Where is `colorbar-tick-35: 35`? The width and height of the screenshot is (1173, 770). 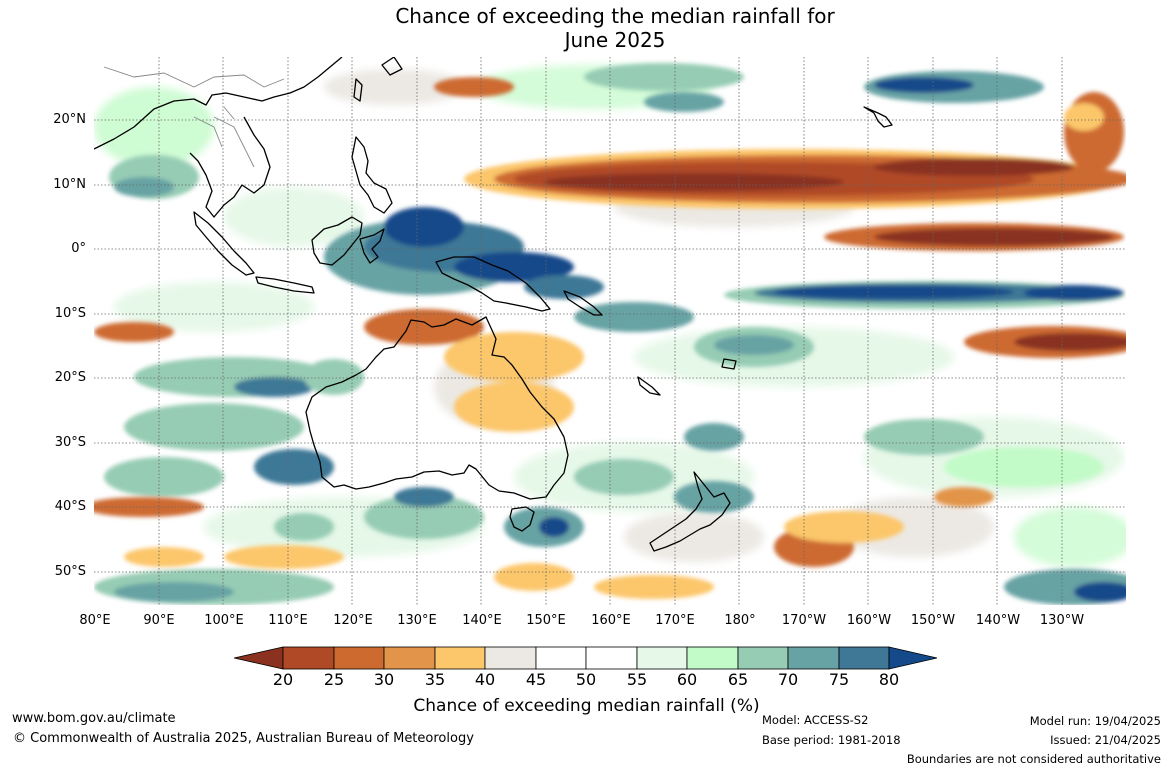 colorbar-tick-35: 35 is located at coordinates (435, 679).